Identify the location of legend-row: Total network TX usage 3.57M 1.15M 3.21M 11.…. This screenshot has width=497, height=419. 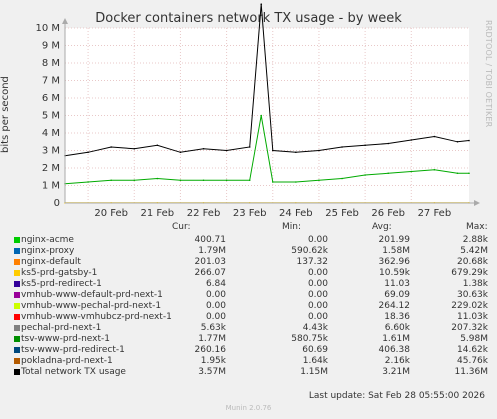
(254, 372).